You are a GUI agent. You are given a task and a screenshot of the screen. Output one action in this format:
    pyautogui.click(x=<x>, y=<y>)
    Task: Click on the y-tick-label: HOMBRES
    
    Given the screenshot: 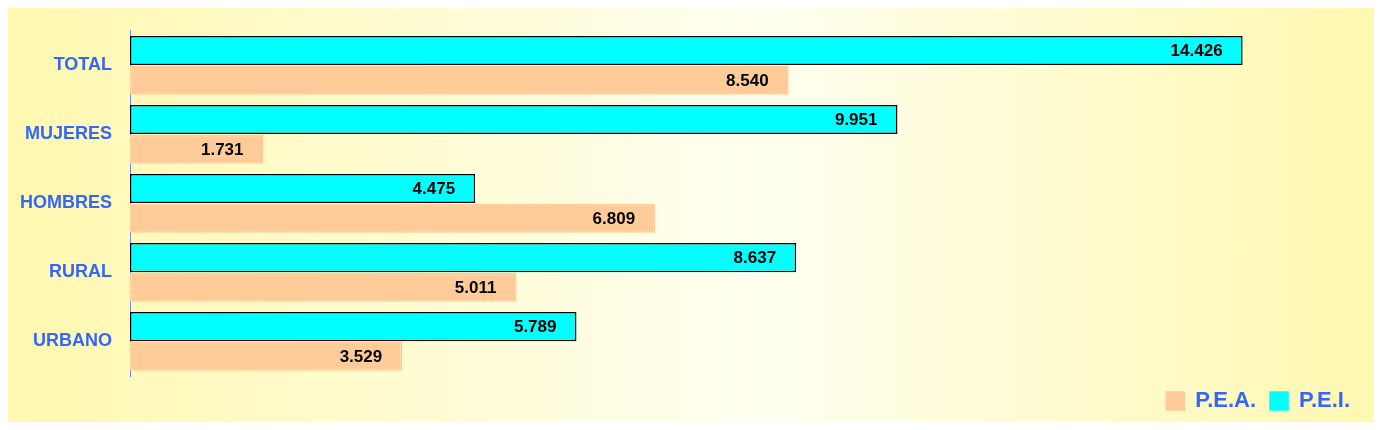 What is the action you would take?
    pyautogui.click(x=65, y=202)
    